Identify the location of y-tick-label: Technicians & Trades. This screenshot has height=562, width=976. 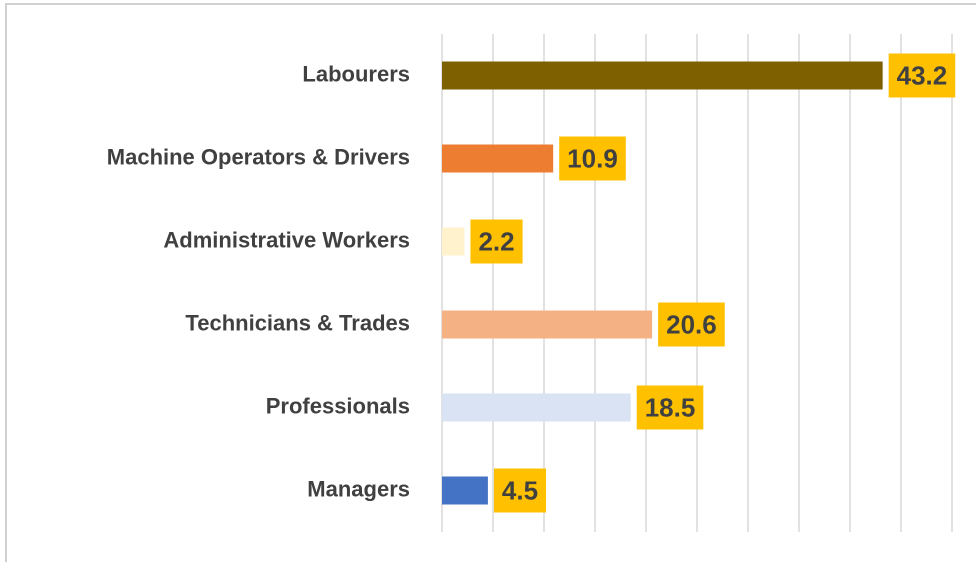
(297, 322).